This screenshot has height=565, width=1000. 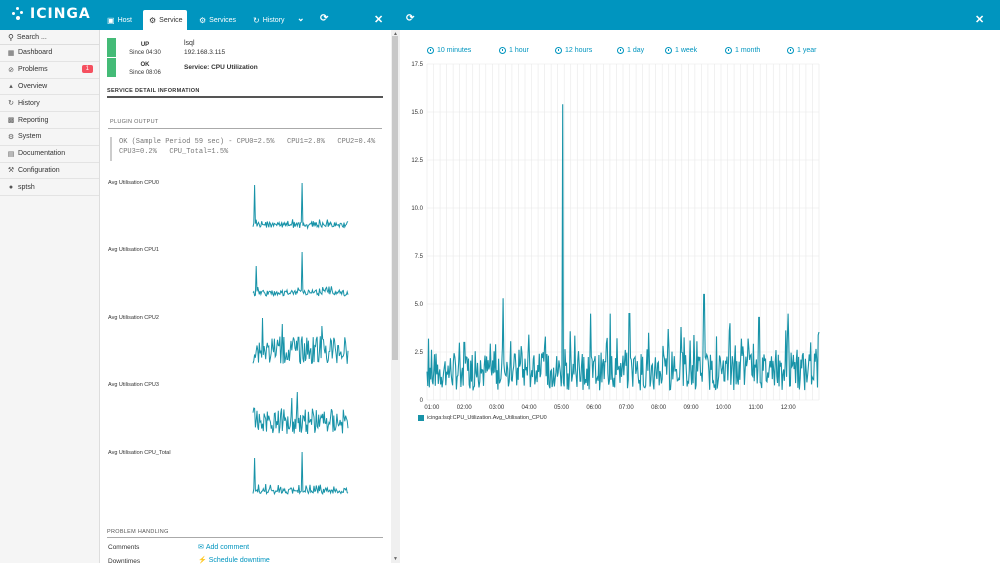 What do you see at coordinates (421, 418) in the screenshot?
I see `legend-swatch` at bounding box center [421, 418].